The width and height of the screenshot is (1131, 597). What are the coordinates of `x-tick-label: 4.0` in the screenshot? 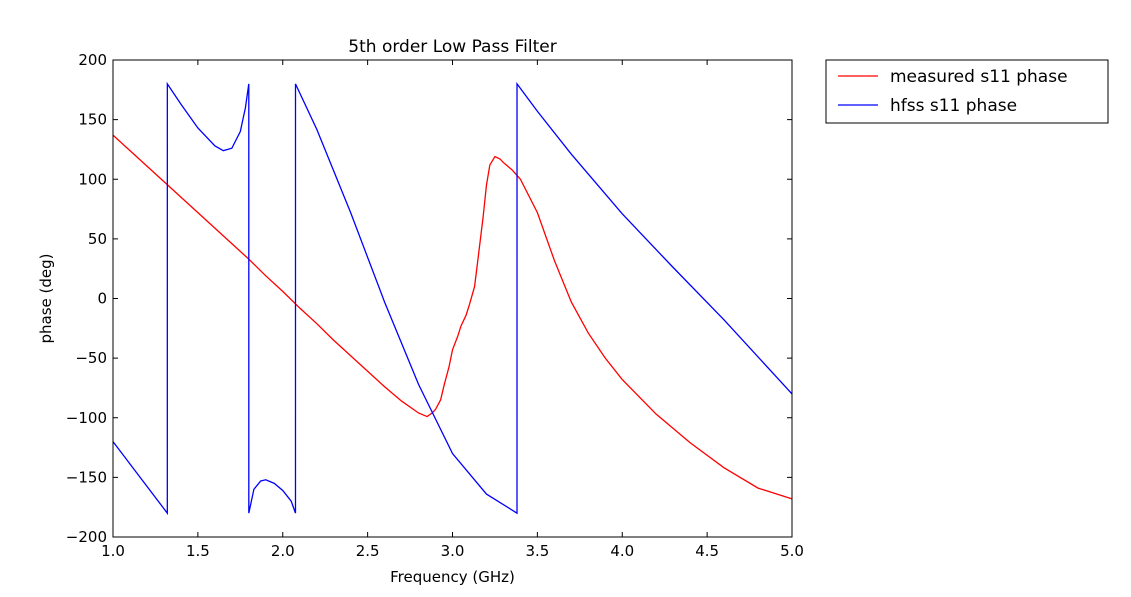 It's located at (622, 551).